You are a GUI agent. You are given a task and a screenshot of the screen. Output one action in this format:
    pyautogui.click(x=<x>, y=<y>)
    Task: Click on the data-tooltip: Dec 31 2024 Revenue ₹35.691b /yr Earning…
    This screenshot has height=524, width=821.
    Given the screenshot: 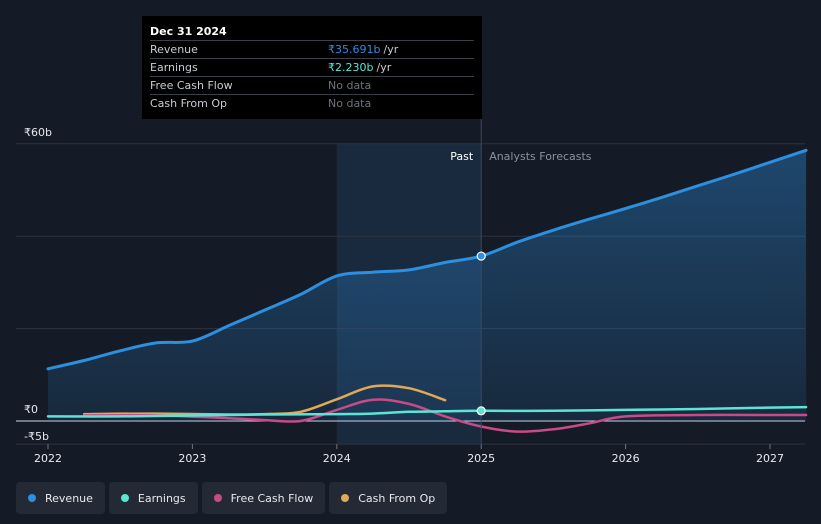 What is the action you would take?
    pyautogui.click(x=312, y=67)
    